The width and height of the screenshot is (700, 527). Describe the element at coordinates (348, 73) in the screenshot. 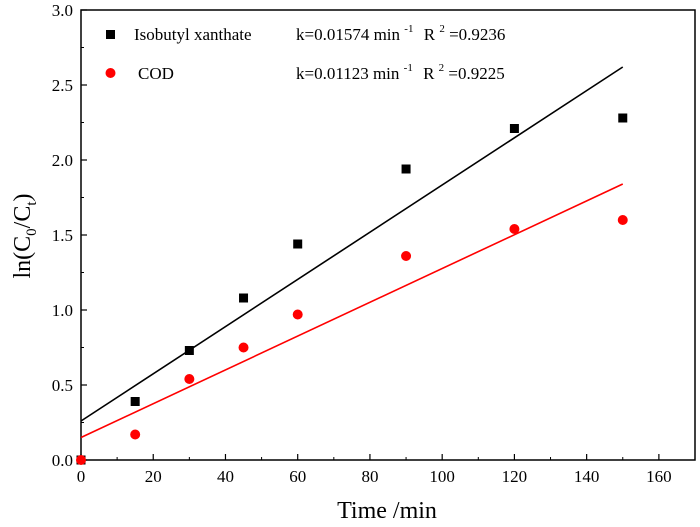

I see `legend-k-cod: k=0.01123 min` at that location.